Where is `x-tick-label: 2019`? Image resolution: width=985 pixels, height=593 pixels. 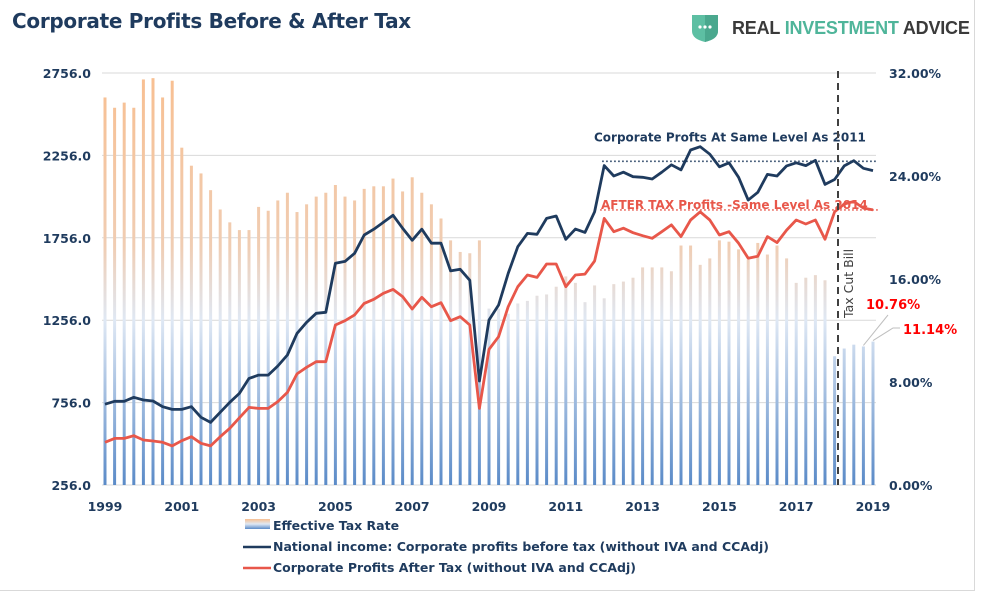 x-tick-label: 2019 is located at coordinates (873, 506).